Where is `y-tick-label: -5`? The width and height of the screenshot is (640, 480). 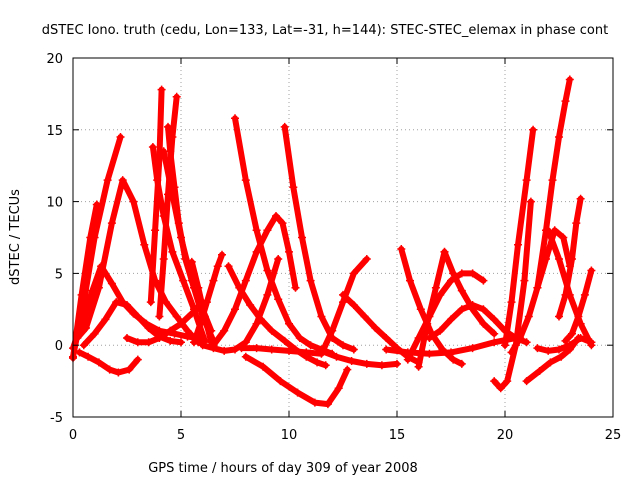
y-tick-label: -5 is located at coordinates (56, 418).